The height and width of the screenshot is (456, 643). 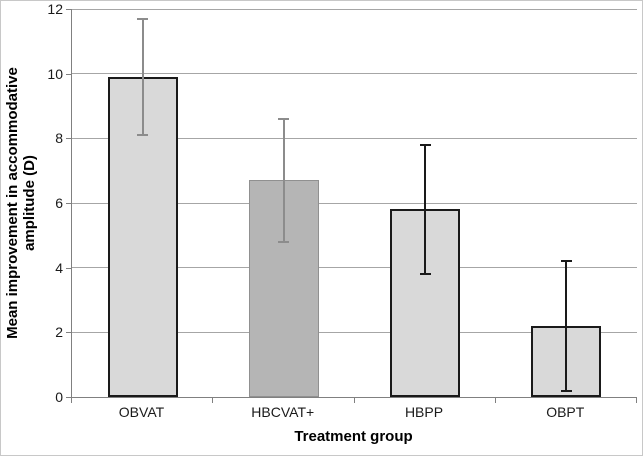 I want to click on y-tick-label: 10, so click(x=55, y=73).